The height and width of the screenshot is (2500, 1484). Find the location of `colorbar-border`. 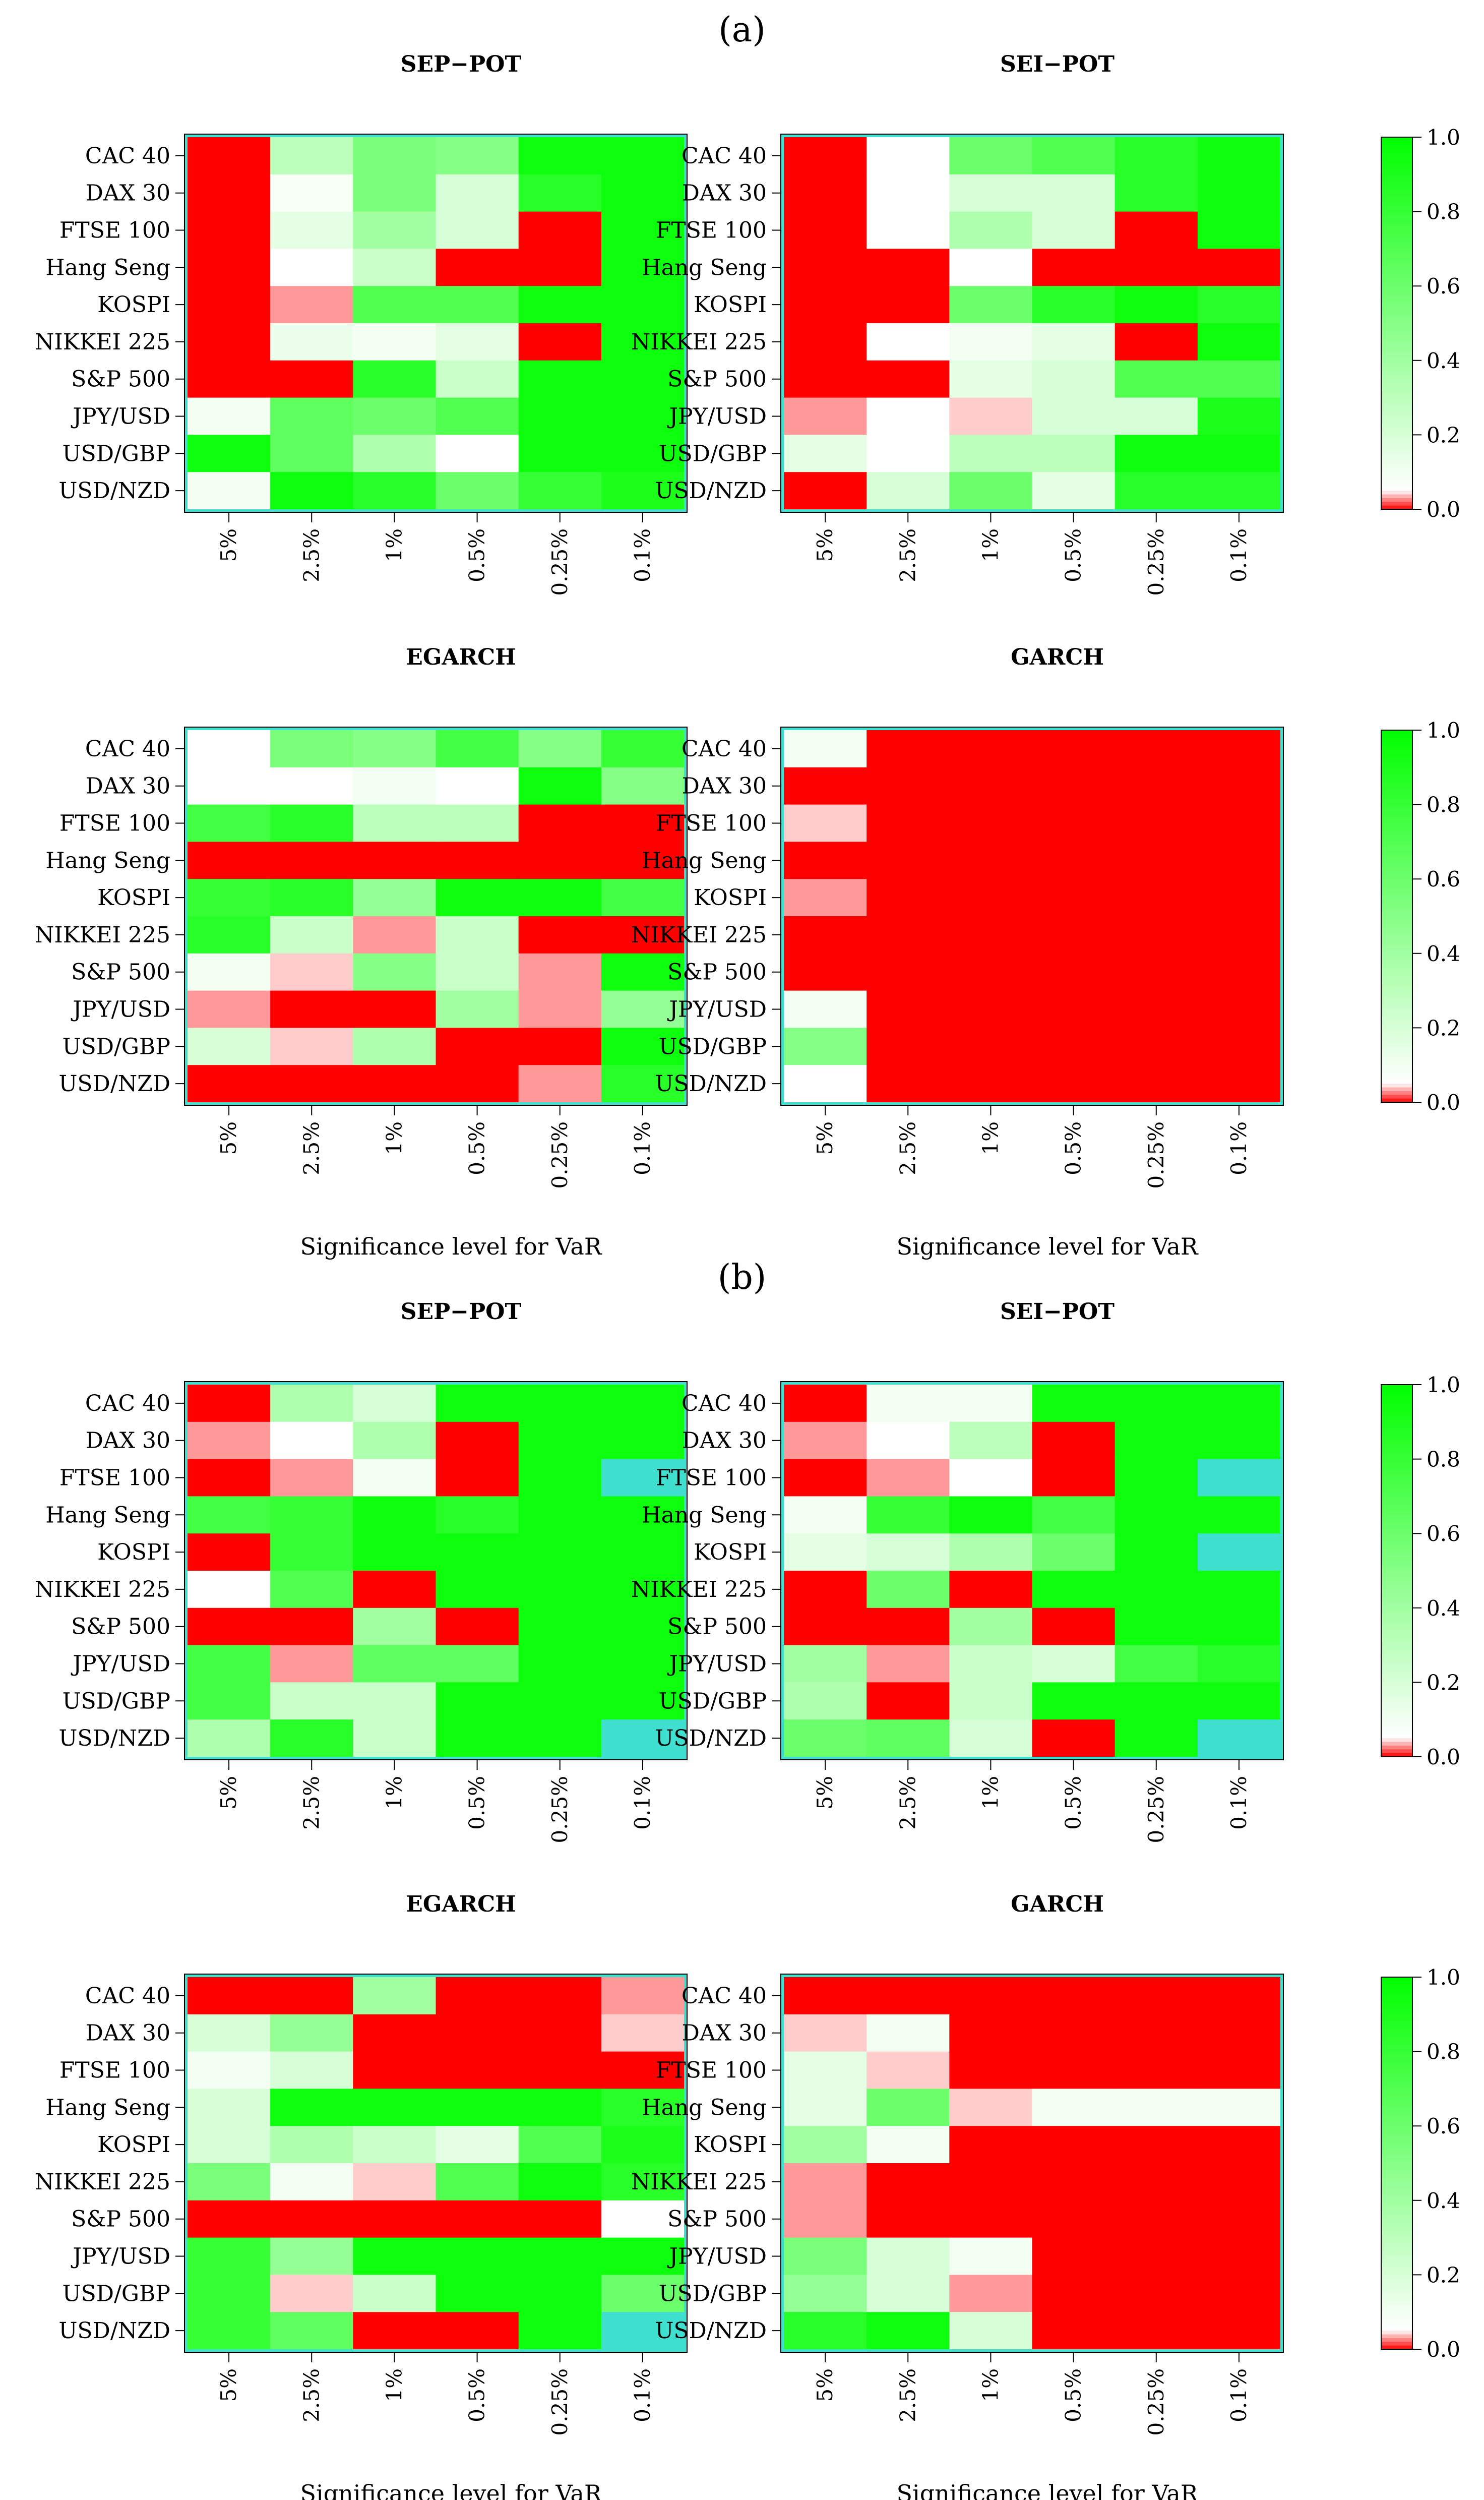

colorbar-border is located at coordinates (1397, 2163).